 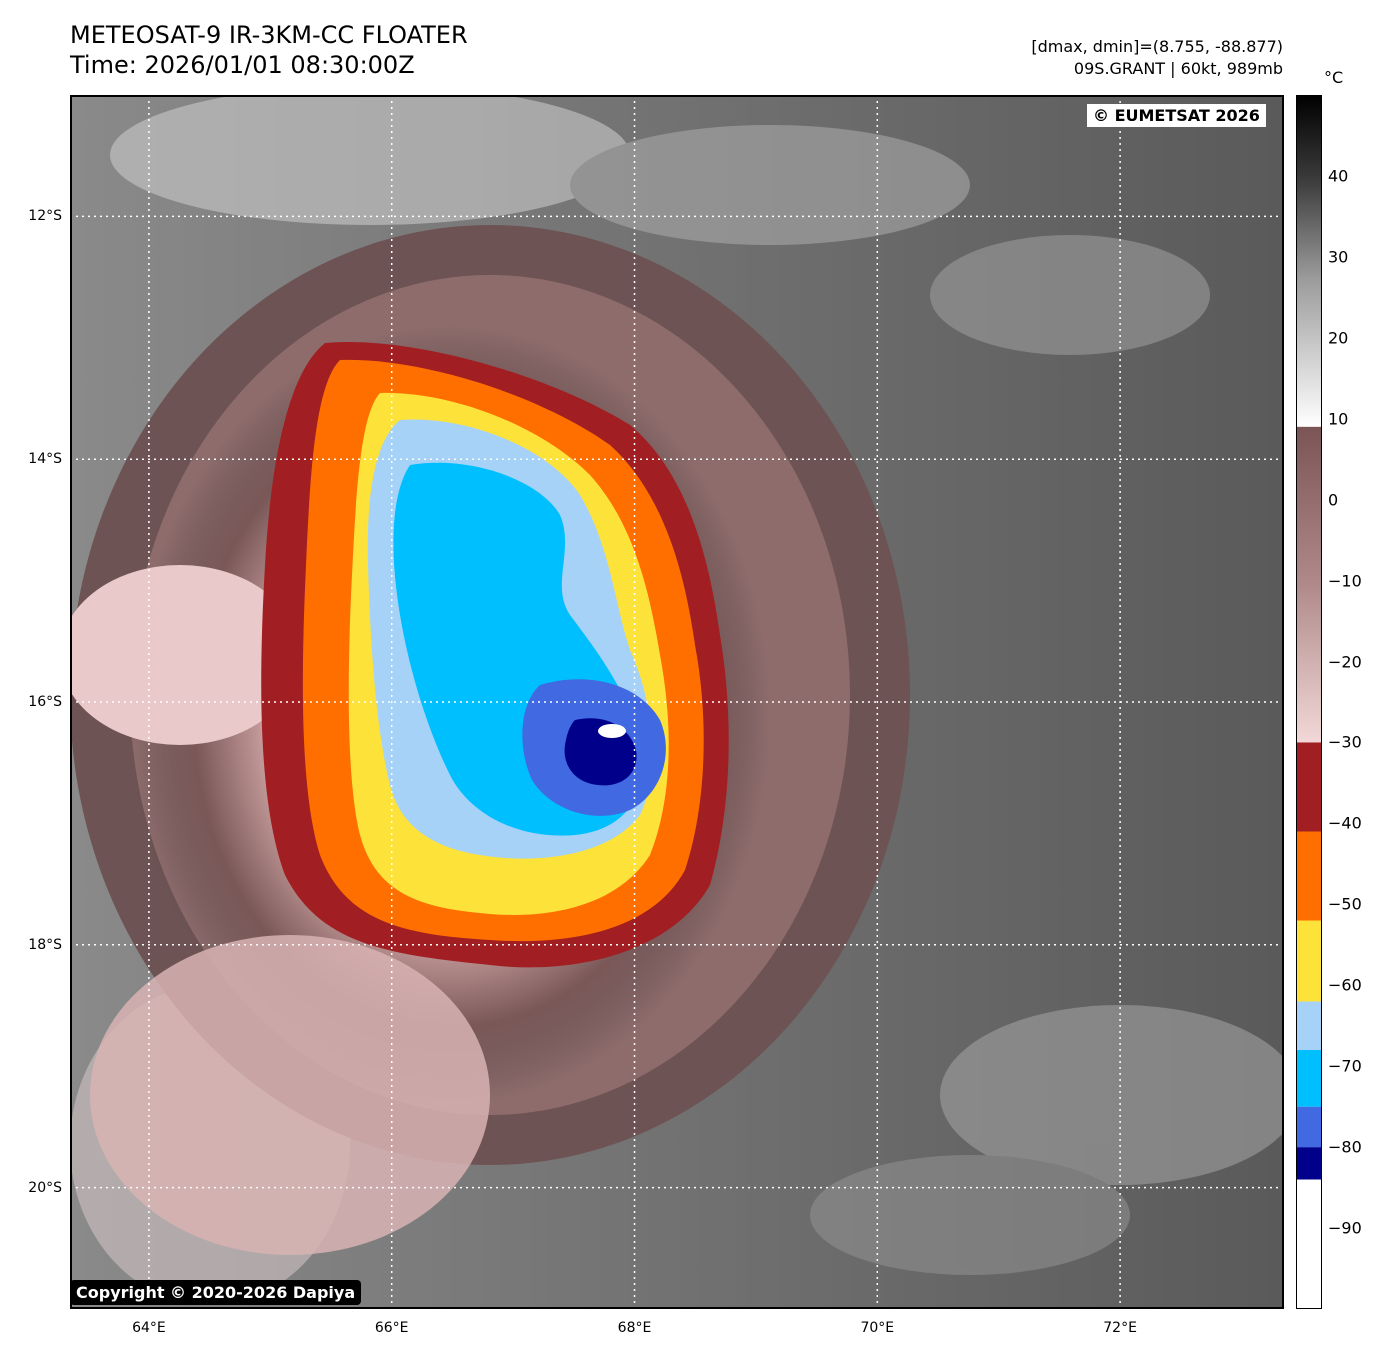 What do you see at coordinates (634, 1328) in the screenshot?
I see `longitude-tick-label: 68°E` at bounding box center [634, 1328].